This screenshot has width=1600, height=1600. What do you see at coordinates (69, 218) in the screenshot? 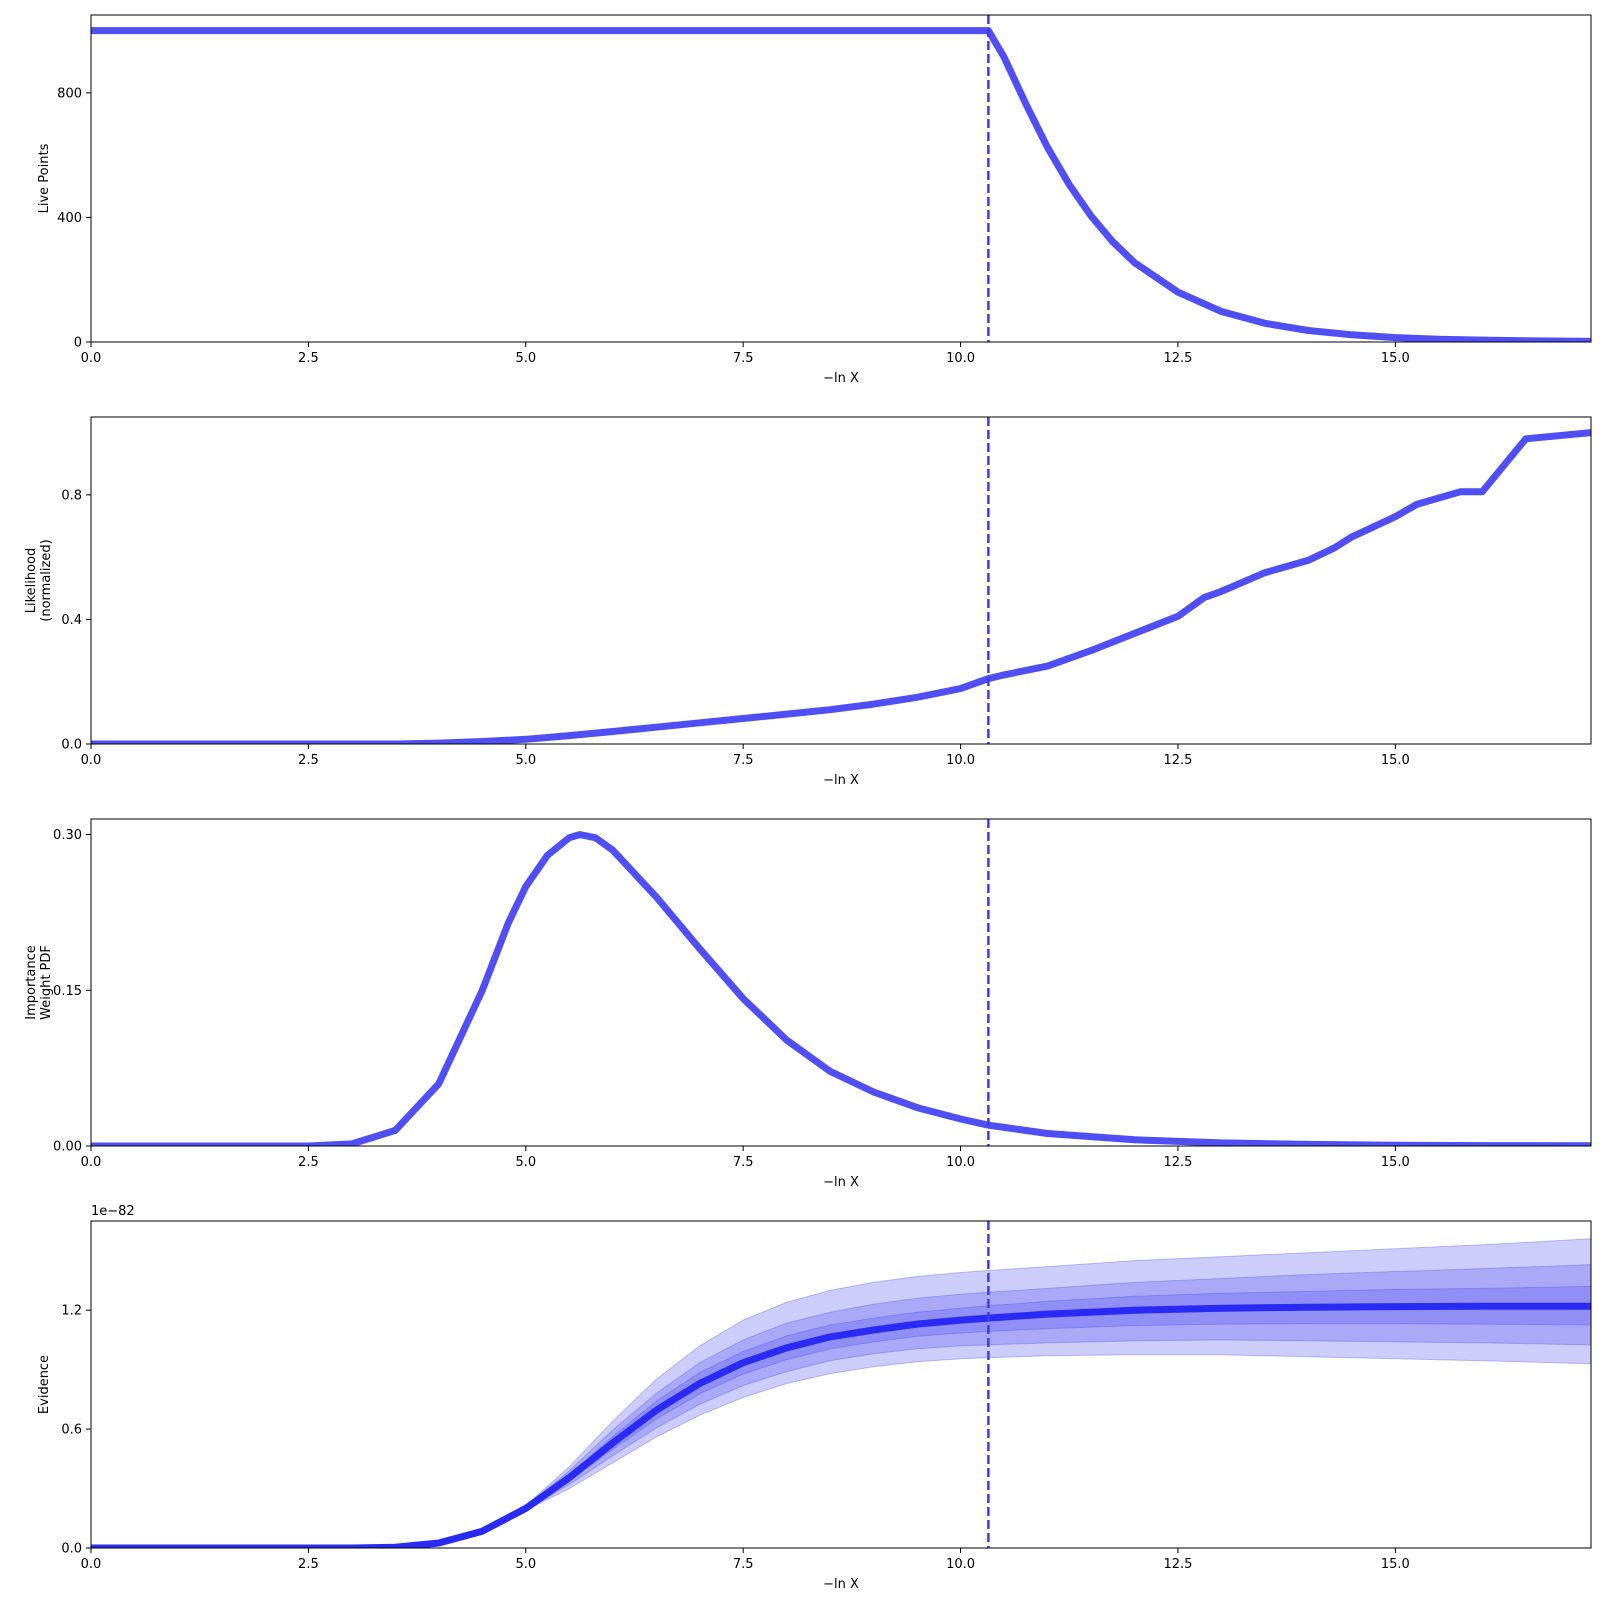
I see `y-tick-label: 400` at bounding box center [69, 218].